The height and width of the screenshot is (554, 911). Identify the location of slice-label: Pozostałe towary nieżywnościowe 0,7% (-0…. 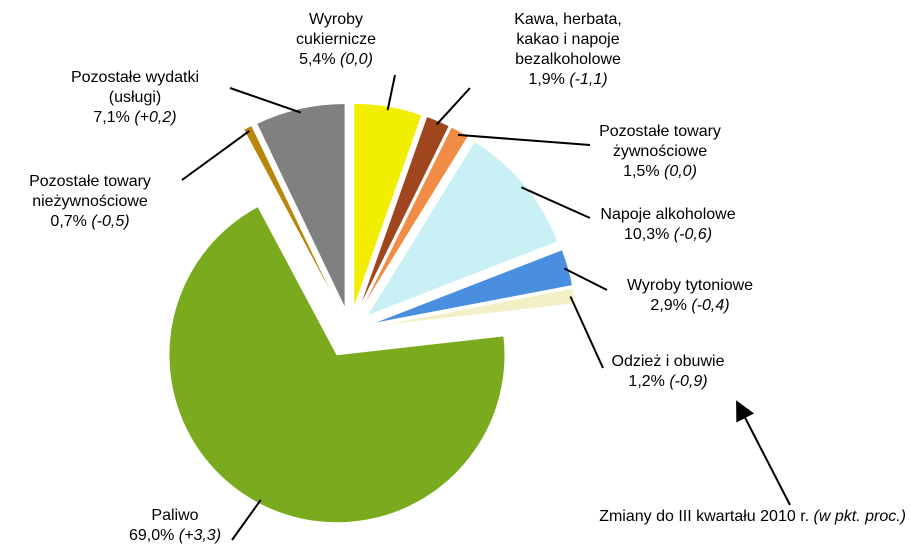
(105, 202).